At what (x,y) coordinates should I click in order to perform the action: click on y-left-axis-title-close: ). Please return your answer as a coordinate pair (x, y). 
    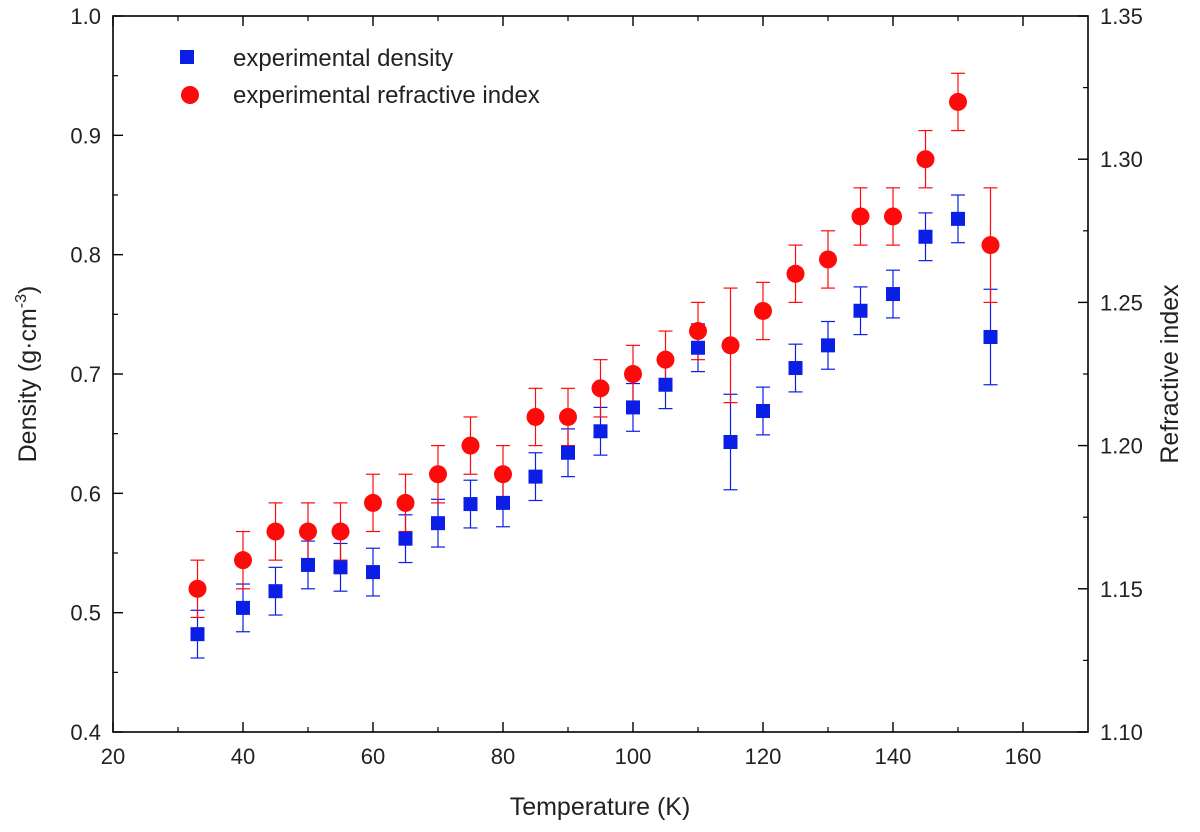
    Looking at the image, I should click on (28, 290).